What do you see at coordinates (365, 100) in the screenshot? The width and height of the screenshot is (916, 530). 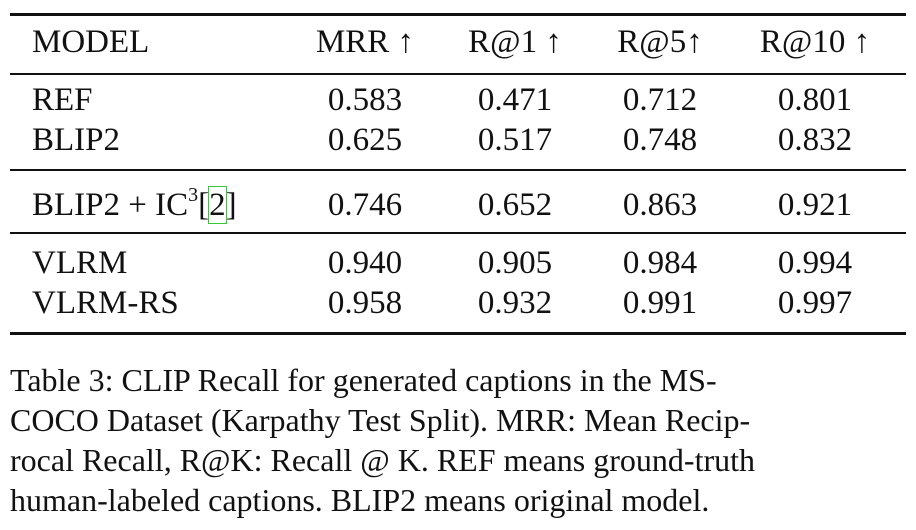 I see `value-cell: 0.583` at bounding box center [365, 100].